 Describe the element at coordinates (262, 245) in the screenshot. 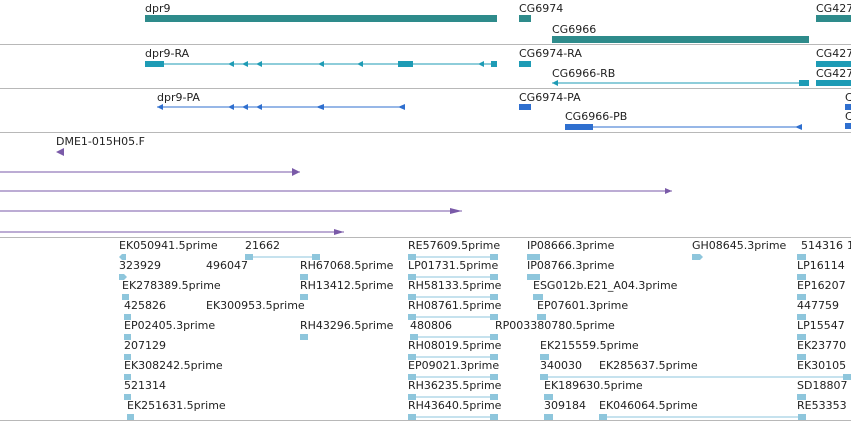

I see `clone-label: 21662` at that location.